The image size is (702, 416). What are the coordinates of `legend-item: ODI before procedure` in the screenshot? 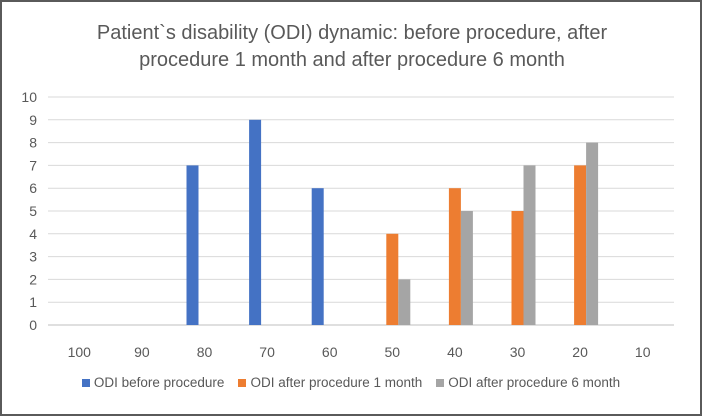 It's located at (153, 382).